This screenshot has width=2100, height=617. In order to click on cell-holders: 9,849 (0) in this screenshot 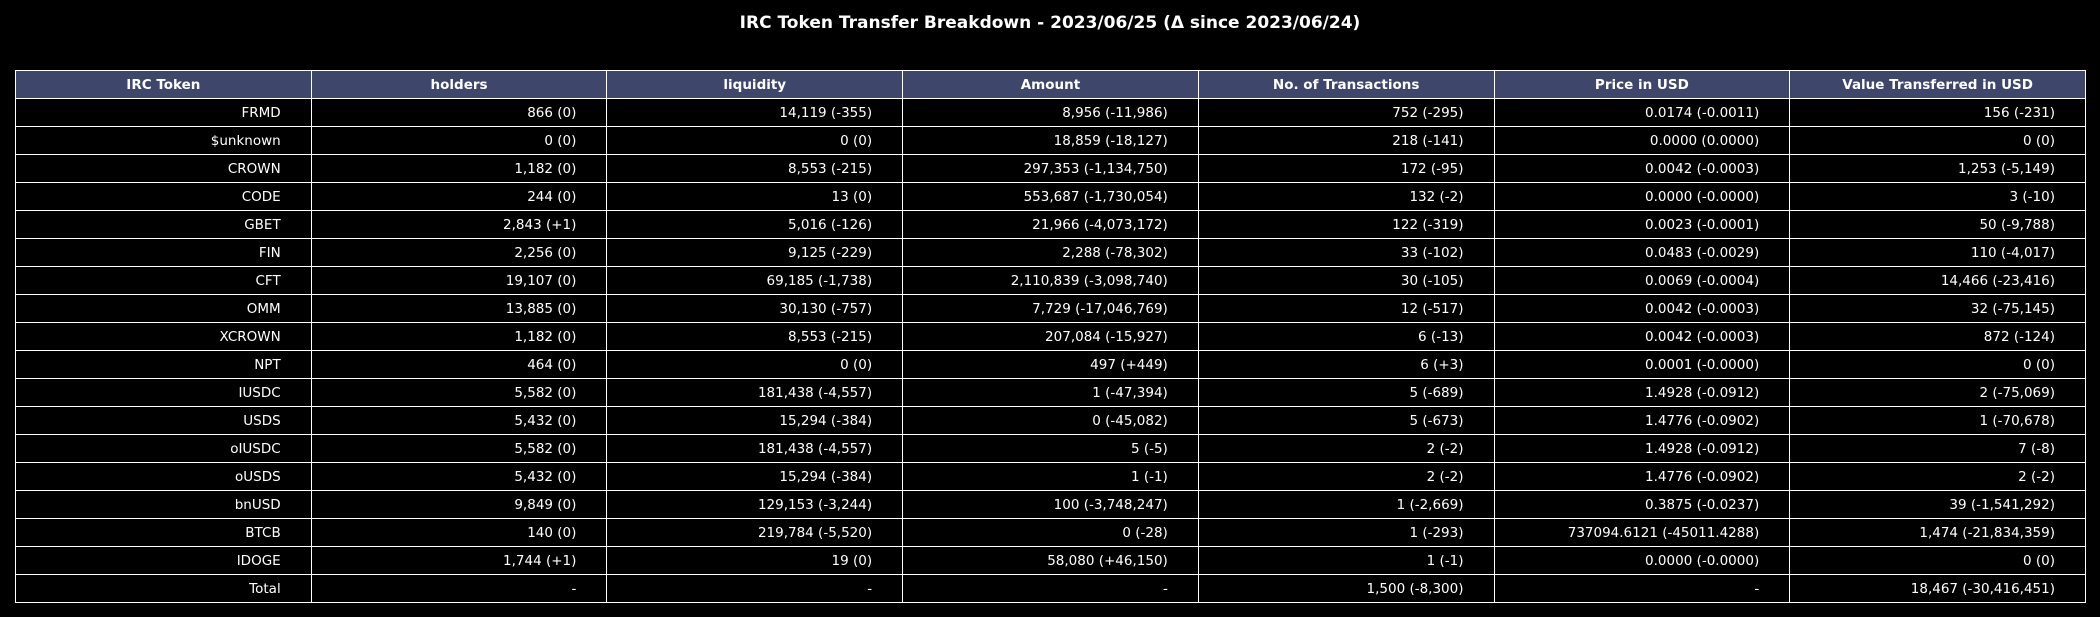, I will do `click(459, 504)`.